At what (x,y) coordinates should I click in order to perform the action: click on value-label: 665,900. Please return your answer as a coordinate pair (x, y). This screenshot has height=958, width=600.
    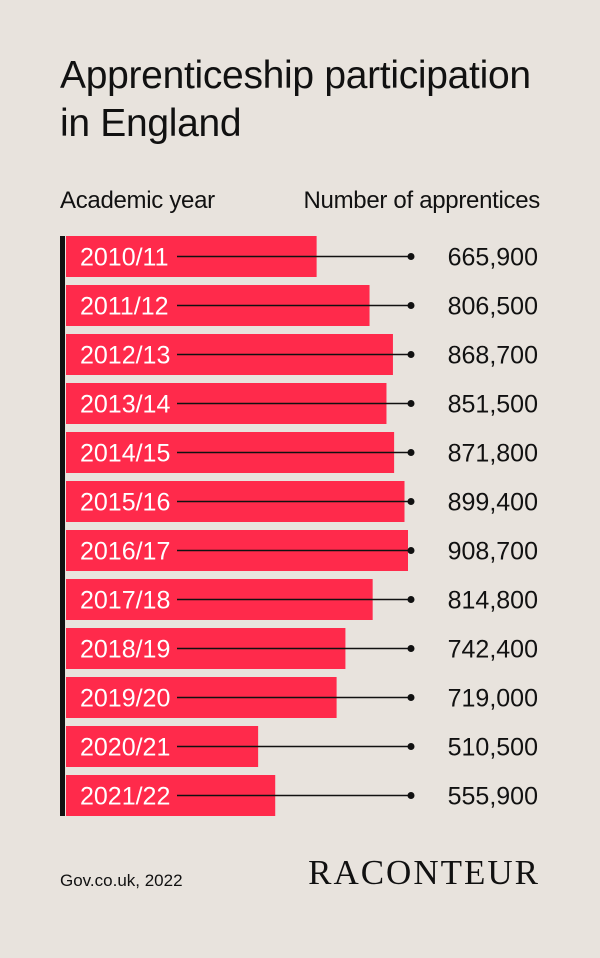
    Looking at the image, I should click on (493, 258).